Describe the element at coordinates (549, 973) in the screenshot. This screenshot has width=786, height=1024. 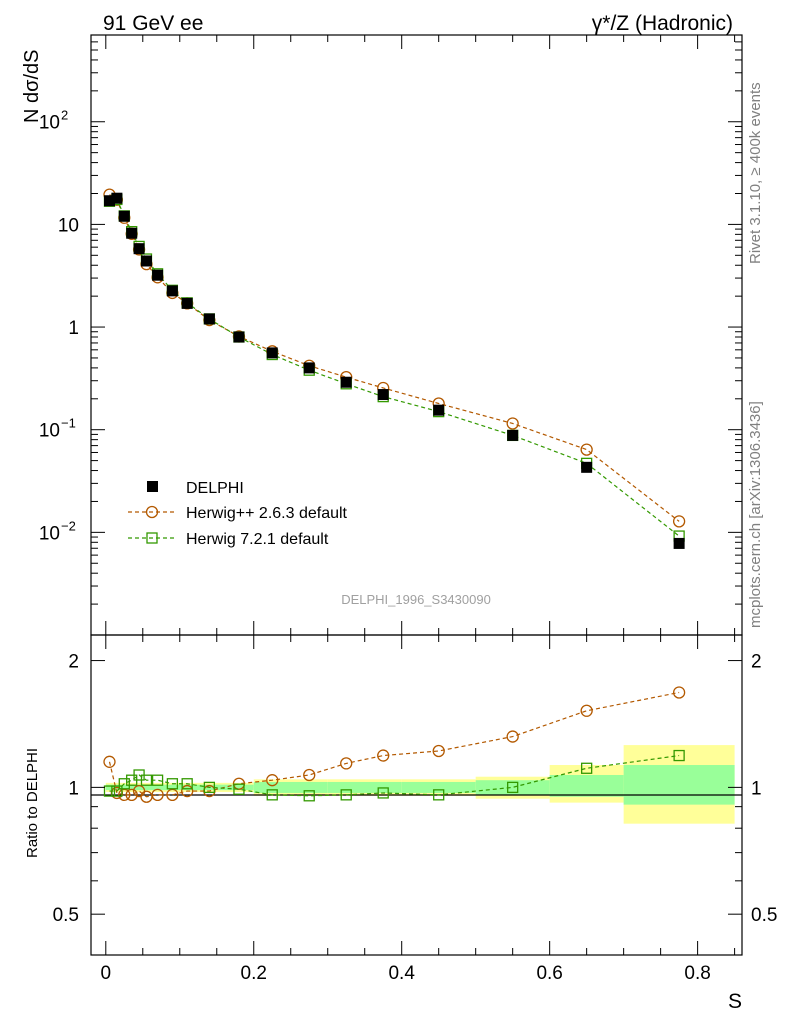
I see `x-tick-label-3: 0.6` at that location.